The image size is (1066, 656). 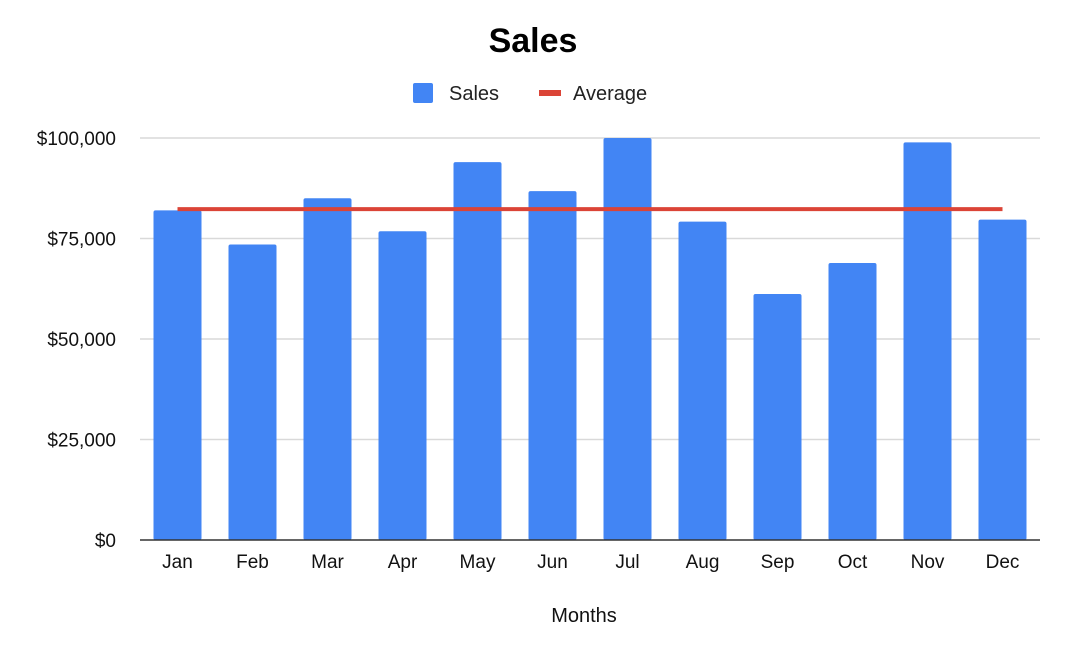 I want to click on y-tick-label: $50,000, so click(x=81, y=340).